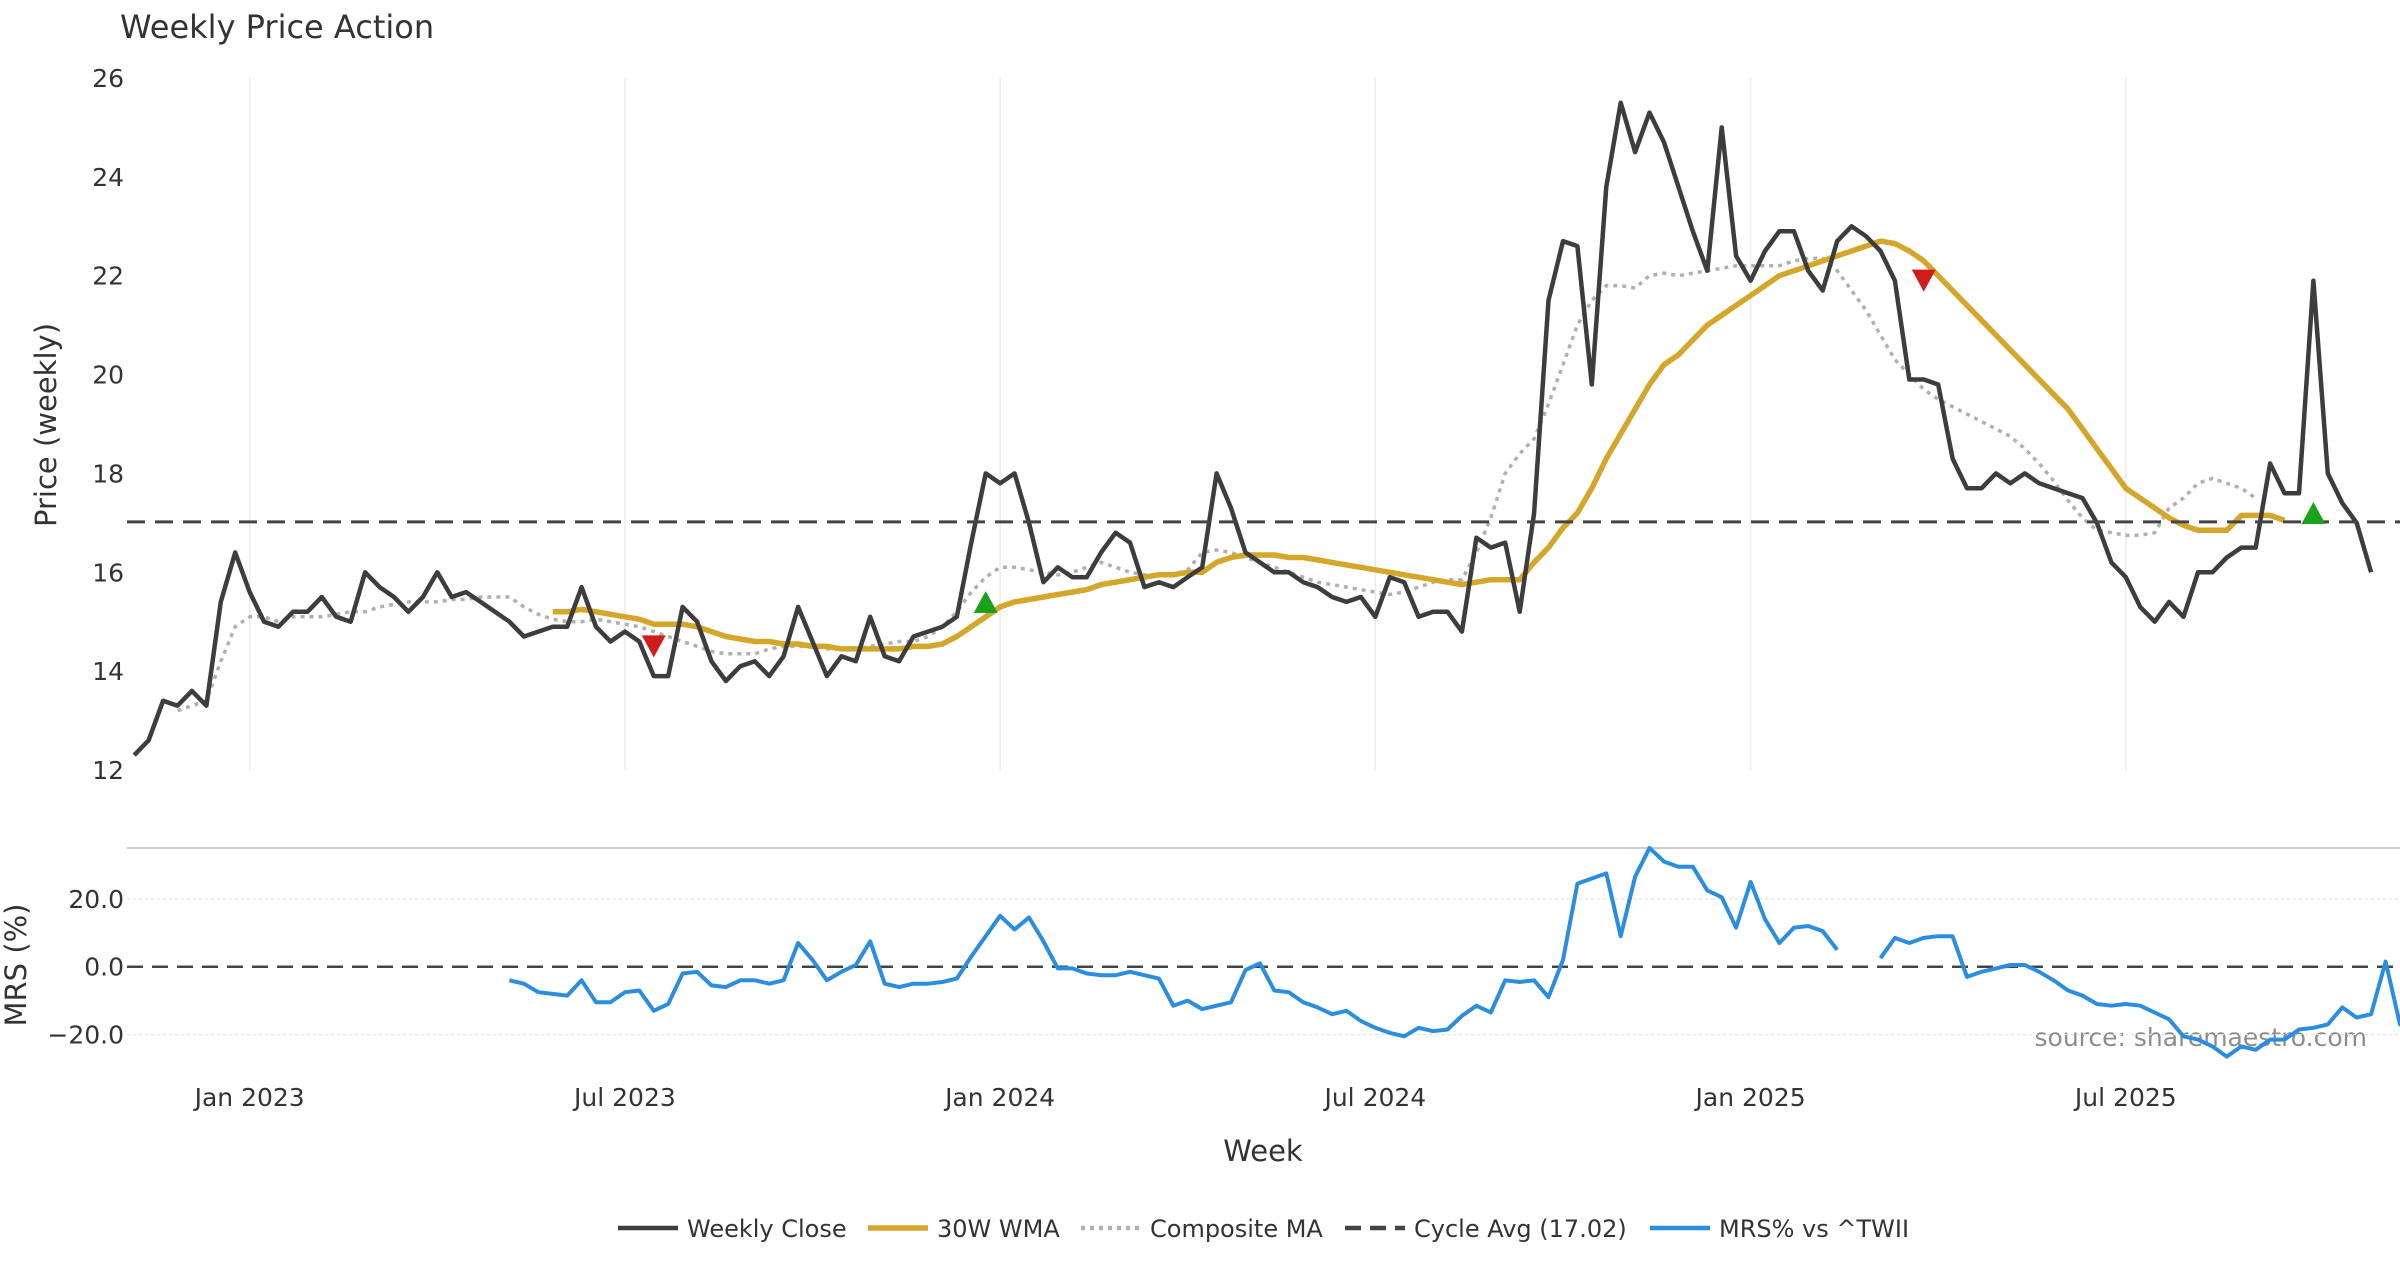 The width and height of the screenshot is (2400, 1264). Describe the element at coordinates (1520, 1229) in the screenshot. I see `legend-label: Cycle Avg (17.02)` at that location.